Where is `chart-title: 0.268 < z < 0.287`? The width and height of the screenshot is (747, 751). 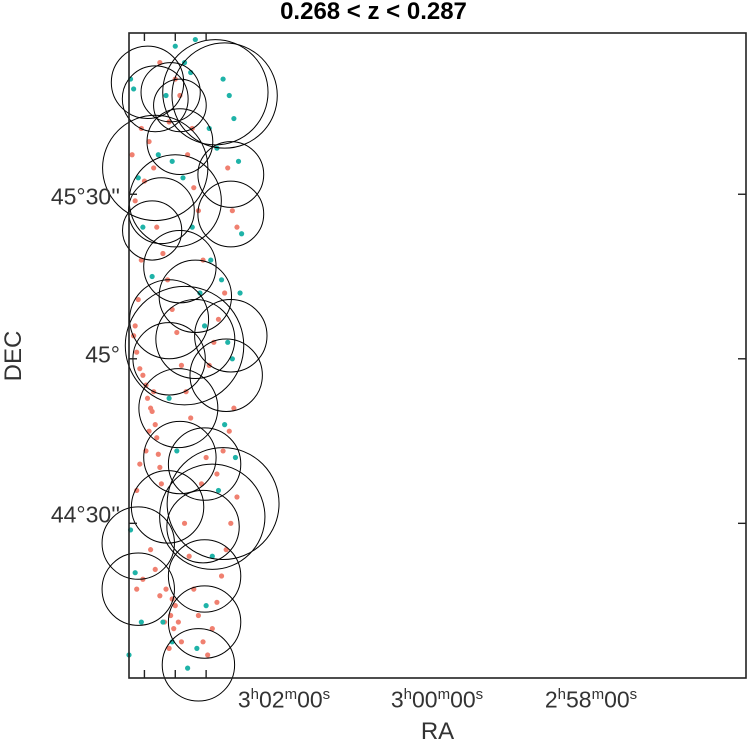
chart-title: 0.268 < z < 0.287 is located at coordinates (373, 12).